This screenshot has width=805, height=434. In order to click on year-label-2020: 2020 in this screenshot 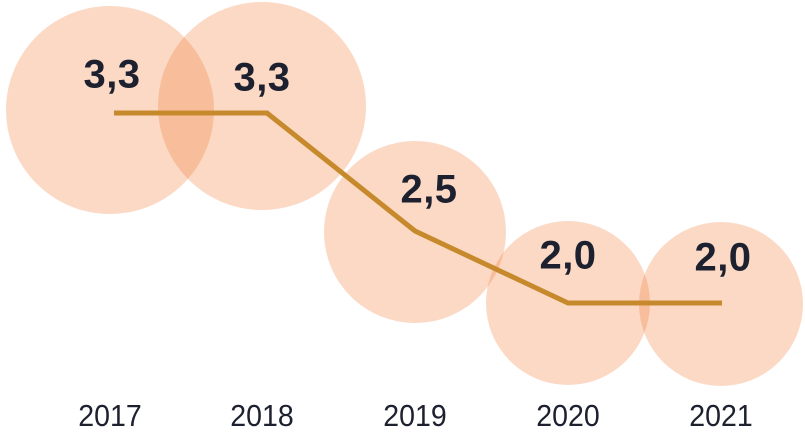, I will do `click(568, 415)`.